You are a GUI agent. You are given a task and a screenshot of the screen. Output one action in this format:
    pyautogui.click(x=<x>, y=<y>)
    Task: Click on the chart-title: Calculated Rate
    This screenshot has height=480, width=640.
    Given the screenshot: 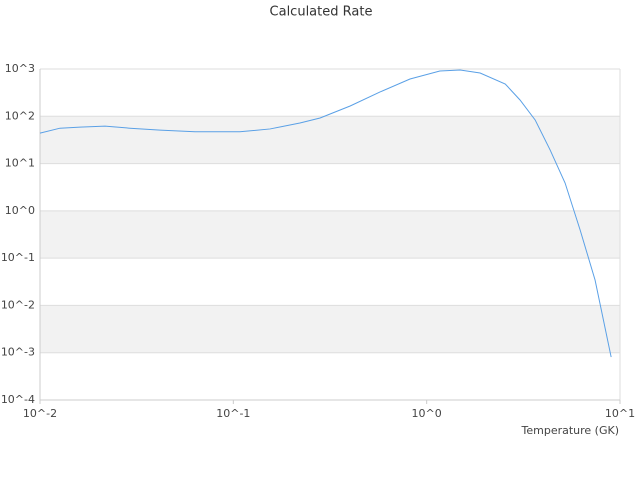 What is the action you would take?
    pyautogui.click(x=321, y=12)
    